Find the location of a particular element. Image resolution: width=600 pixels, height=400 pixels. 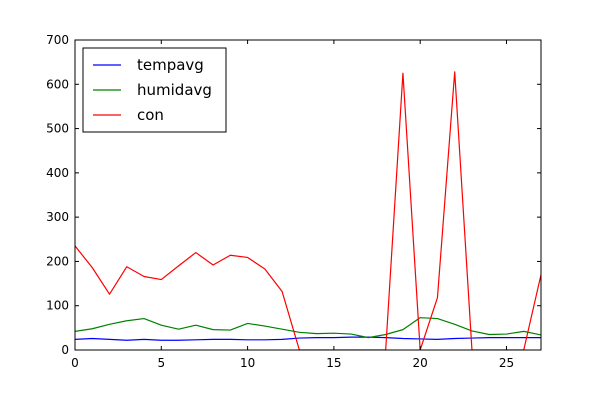

y-tick-label: 400 is located at coordinates (57, 173).